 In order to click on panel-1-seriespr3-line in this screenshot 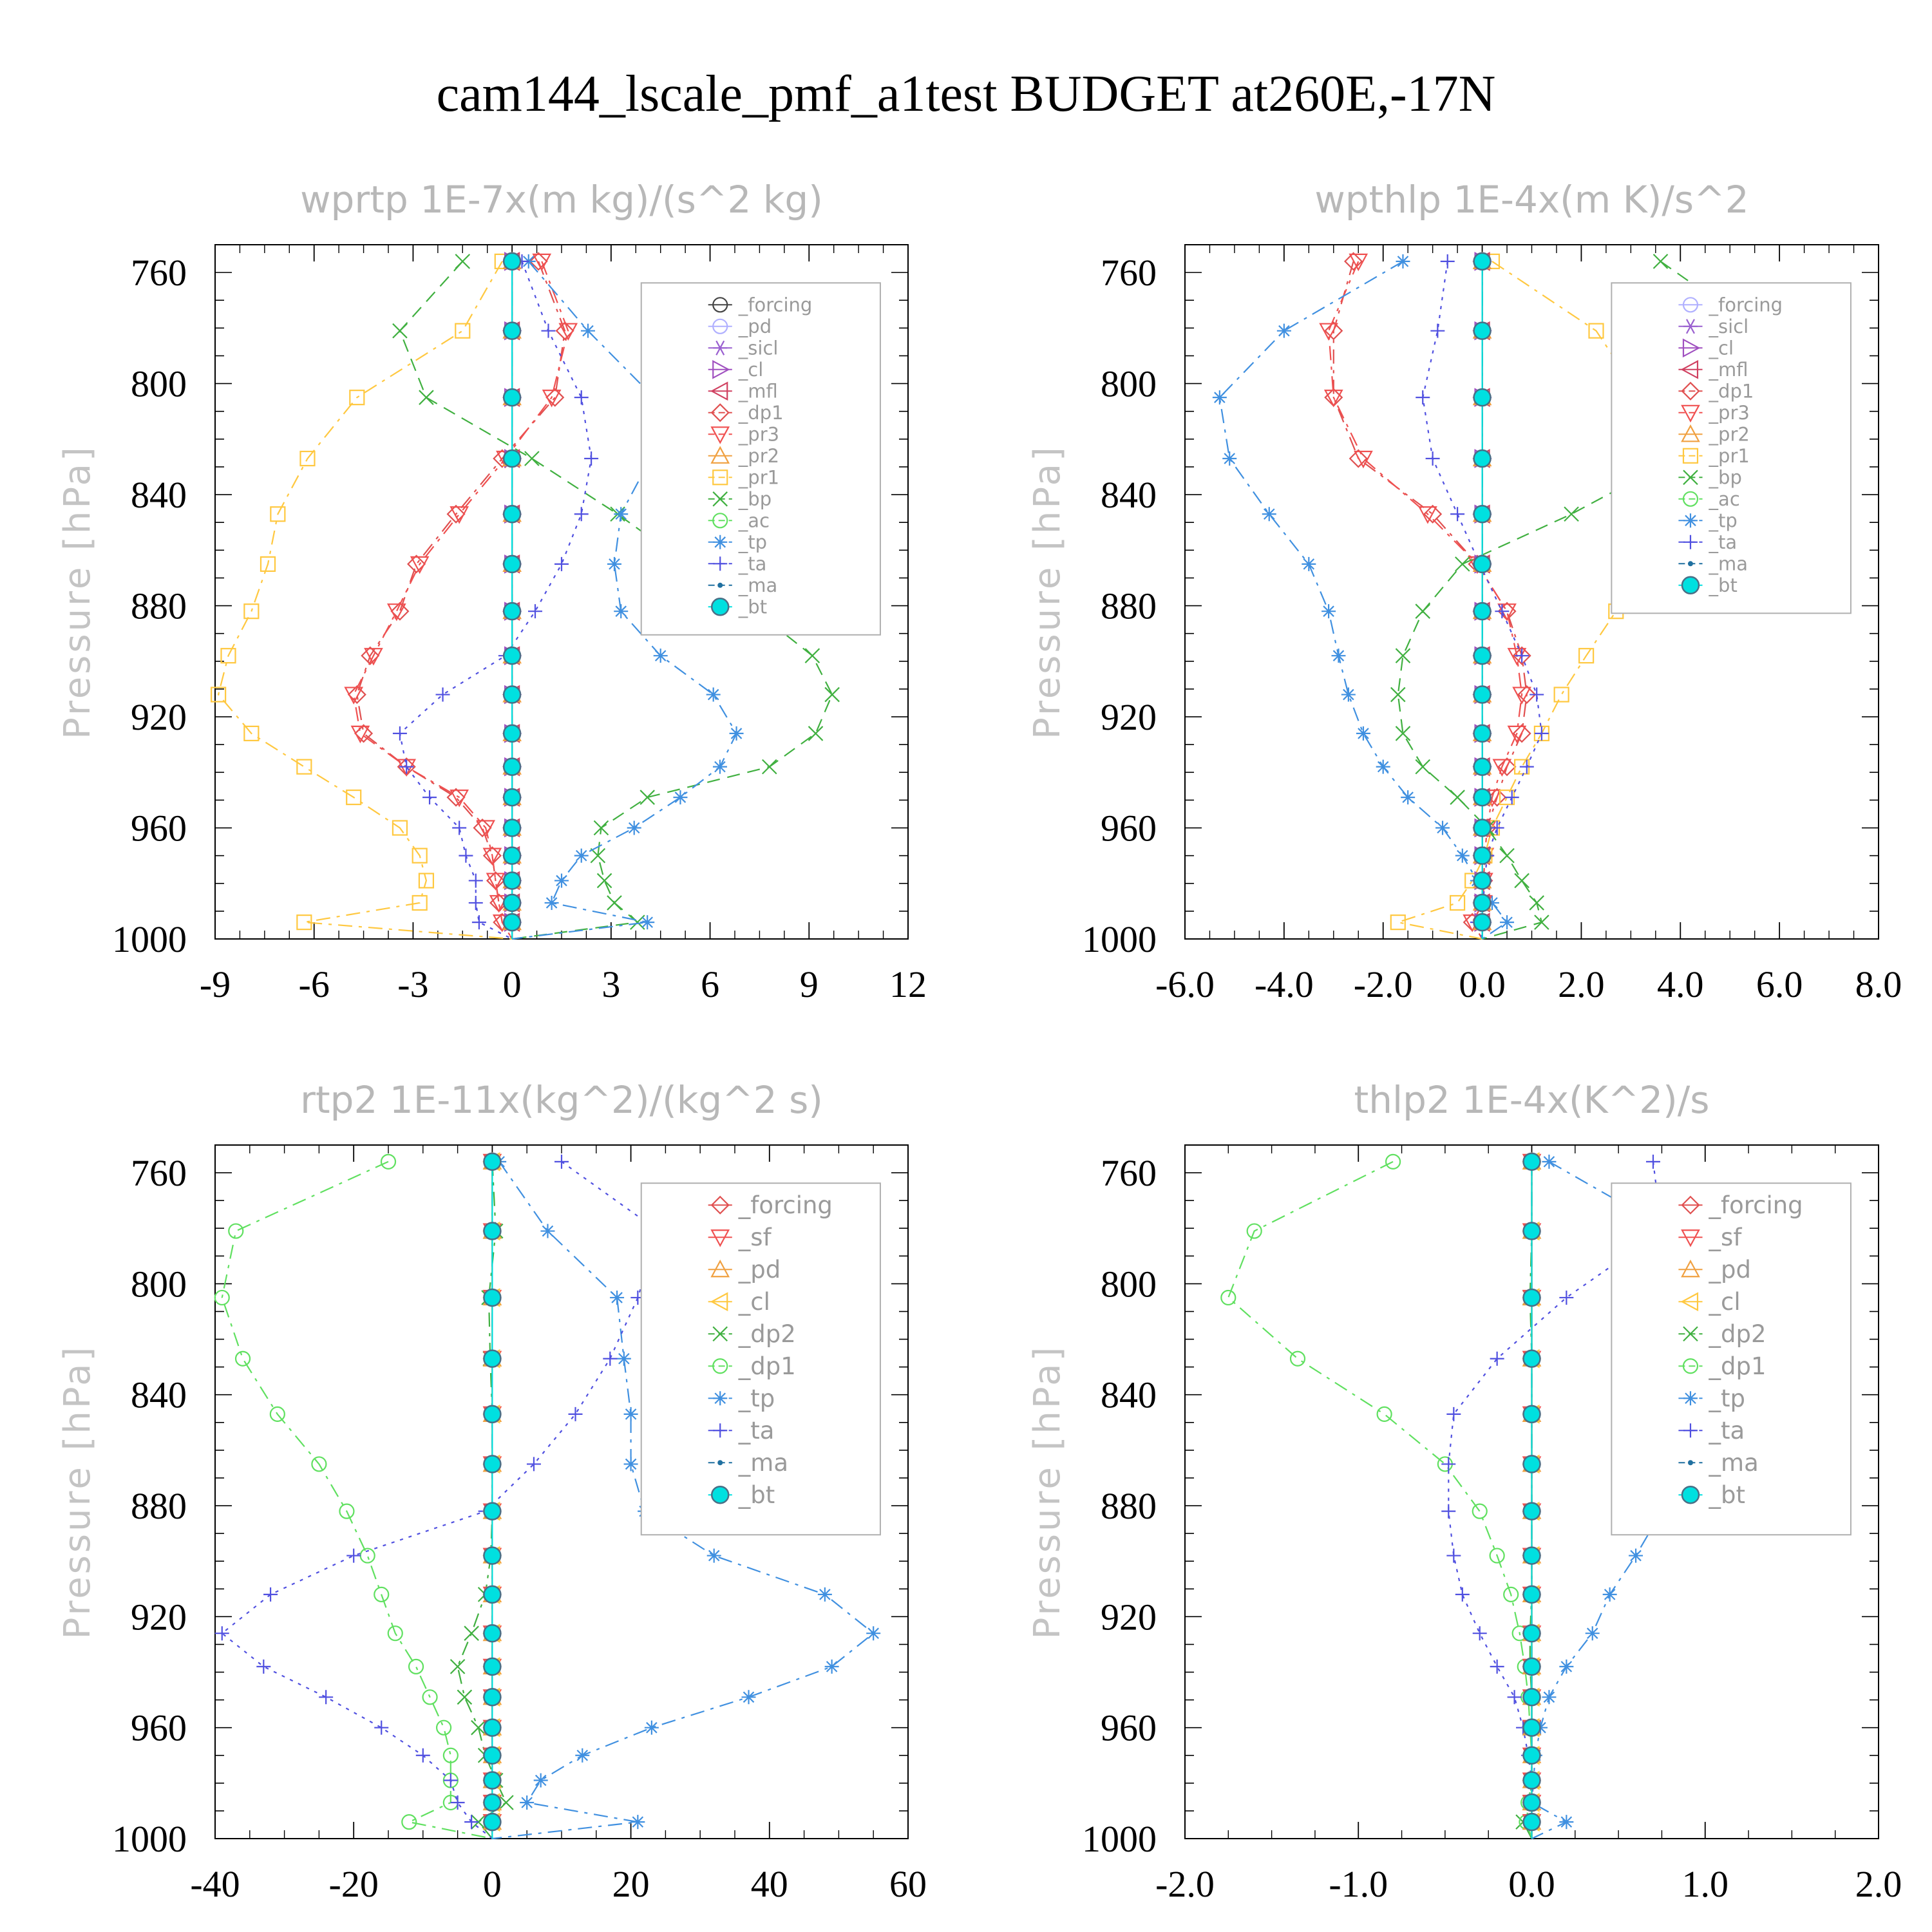, I will do `click(461, 601)`.